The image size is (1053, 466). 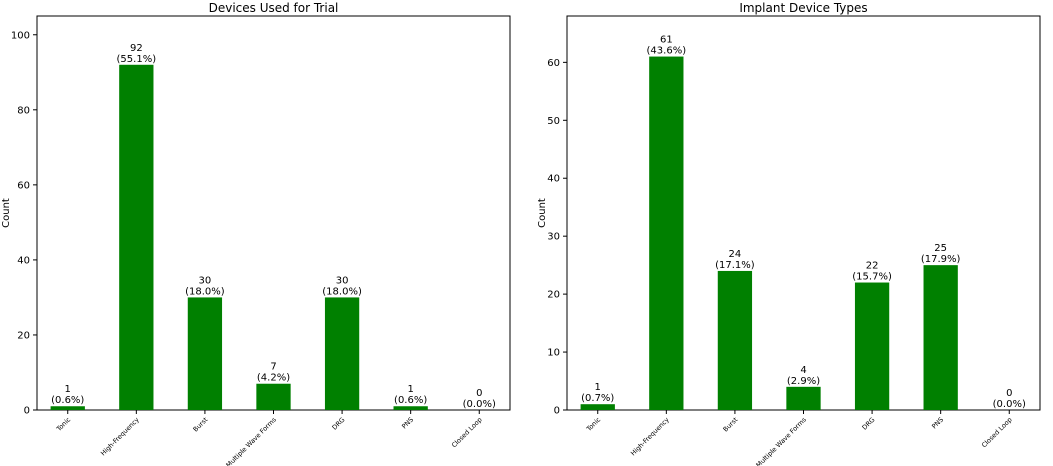 I want to click on percent-label: (55.1%), so click(x=137, y=59).